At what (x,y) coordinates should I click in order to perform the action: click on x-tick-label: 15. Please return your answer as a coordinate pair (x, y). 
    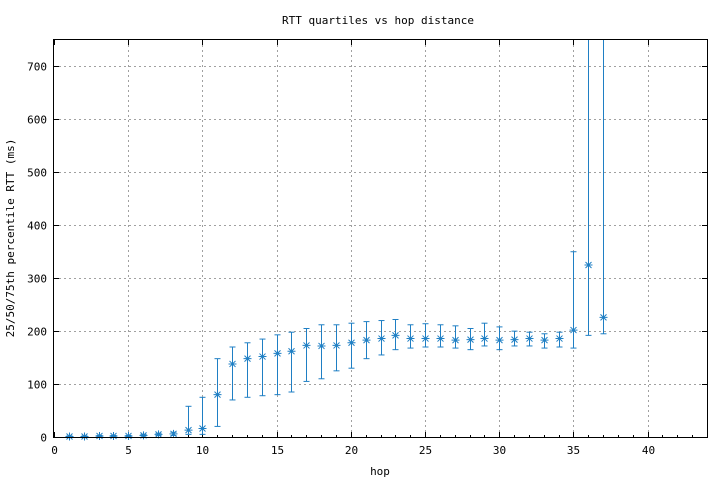
    Looking at the image, I should click on (277, 450).